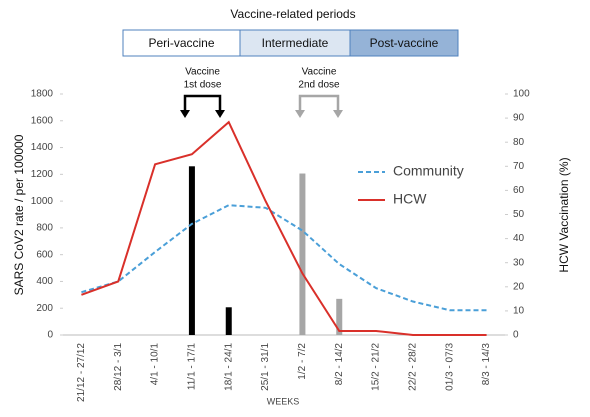  What do you see at coordinates (44, 254) in the screenshot?
I see `y-tick-label: 600` at bounding box center [44, 254].